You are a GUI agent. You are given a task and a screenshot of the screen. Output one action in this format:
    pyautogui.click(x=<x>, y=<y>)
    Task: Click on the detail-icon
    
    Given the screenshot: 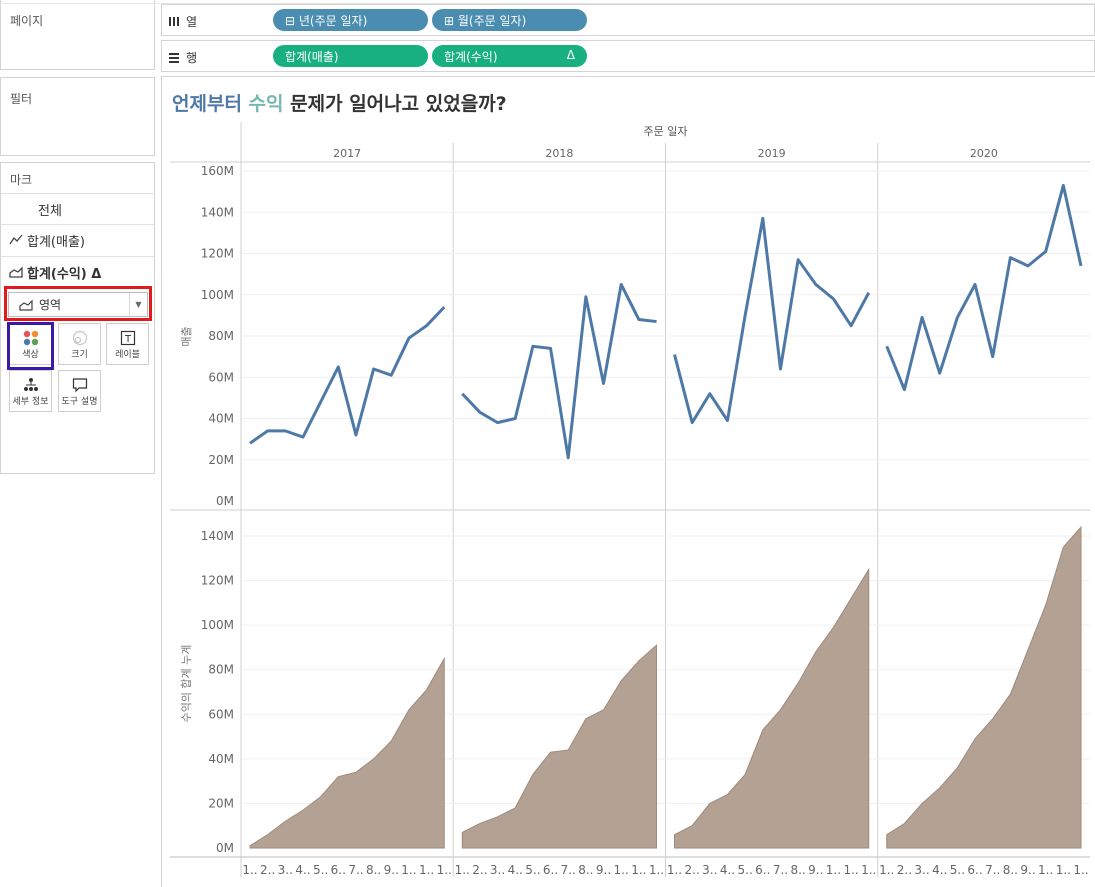 What is the action you would take?
    pyautogui.click(x=31, y=384)
    